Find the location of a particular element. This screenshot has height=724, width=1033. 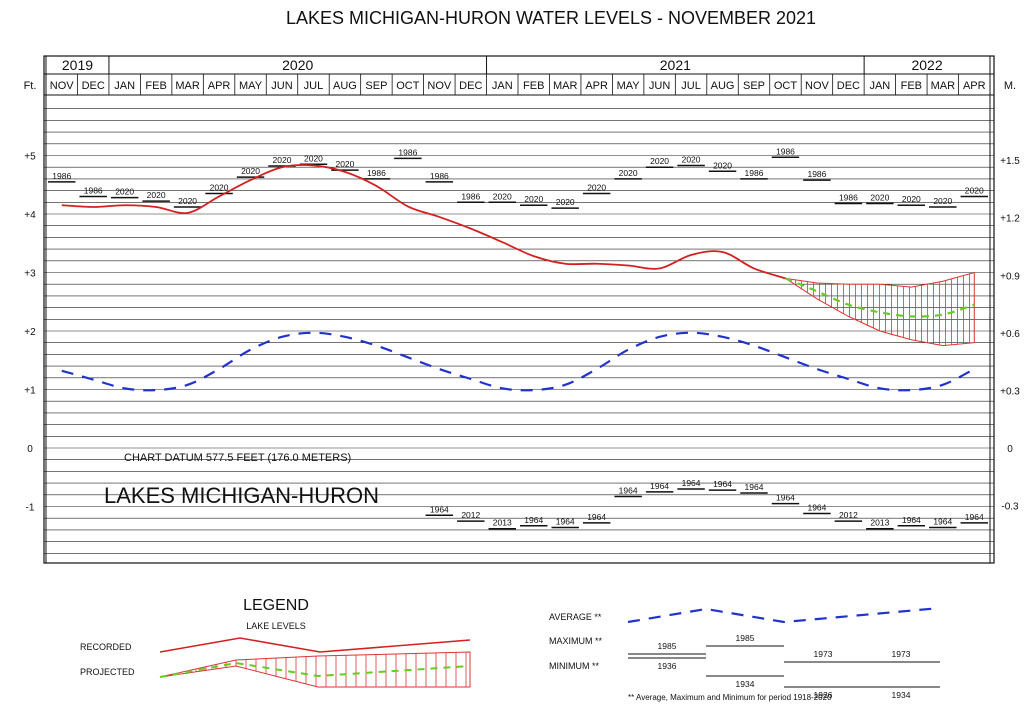

projected-range is located at coordinates (880, 309).